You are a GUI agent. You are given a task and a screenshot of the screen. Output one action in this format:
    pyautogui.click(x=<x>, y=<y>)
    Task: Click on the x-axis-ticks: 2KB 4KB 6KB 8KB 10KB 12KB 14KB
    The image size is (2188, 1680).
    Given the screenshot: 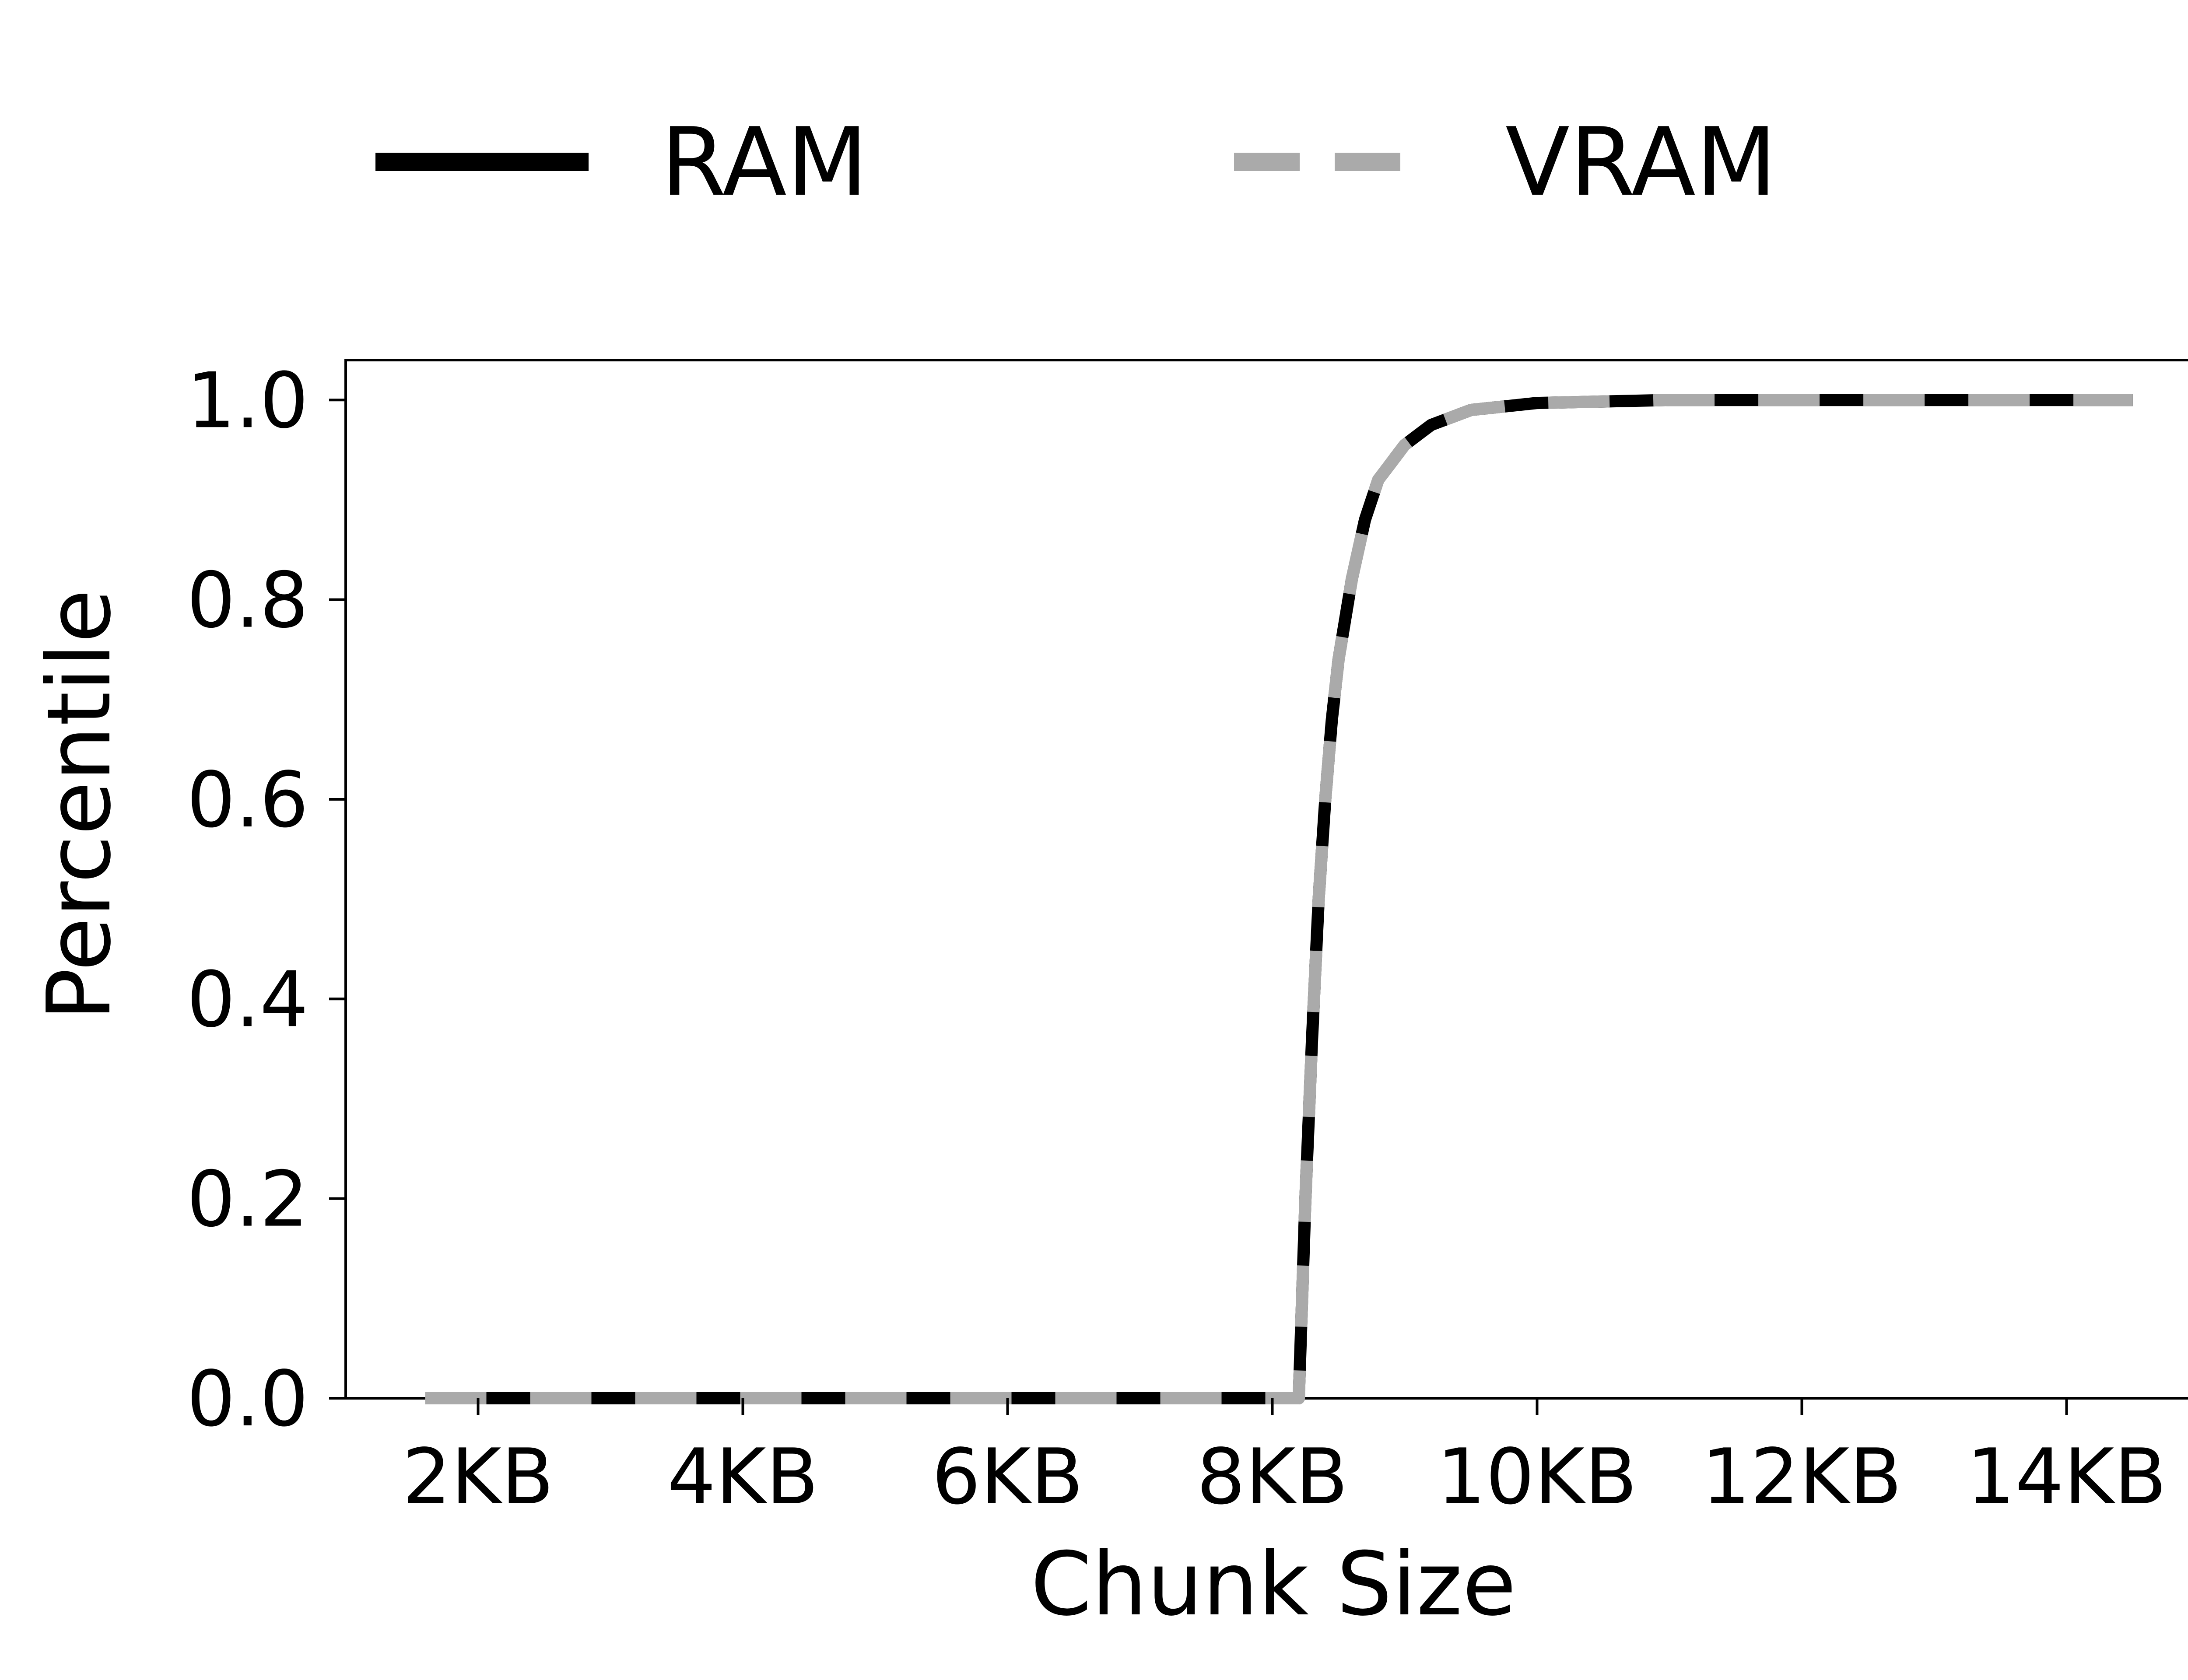 What is the action you would take?
    pyautogui.click(x=1285, y=1460)
    